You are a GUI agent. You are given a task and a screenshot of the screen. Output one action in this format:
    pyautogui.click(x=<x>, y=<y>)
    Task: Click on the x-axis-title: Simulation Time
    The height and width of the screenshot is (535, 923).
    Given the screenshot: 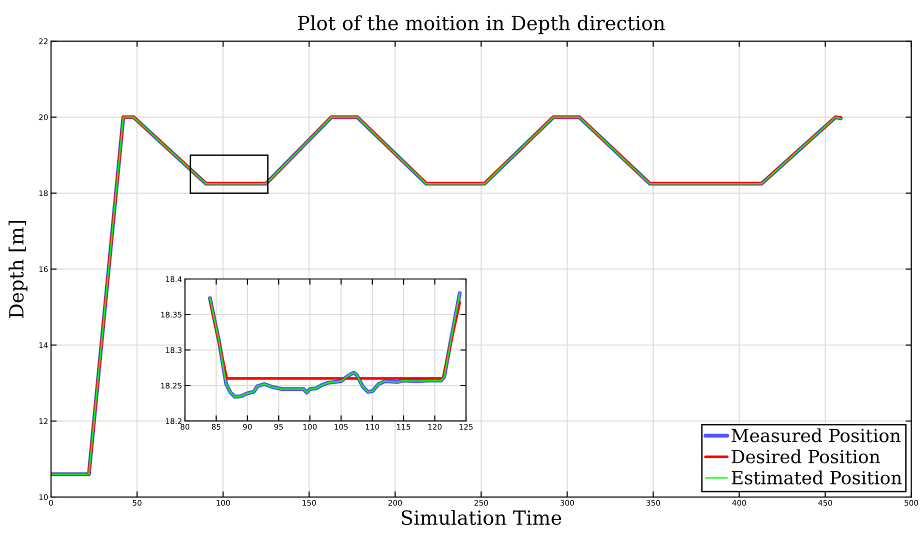 What is the action you would take?
    pyautogui.click(x=482, y=518)
    